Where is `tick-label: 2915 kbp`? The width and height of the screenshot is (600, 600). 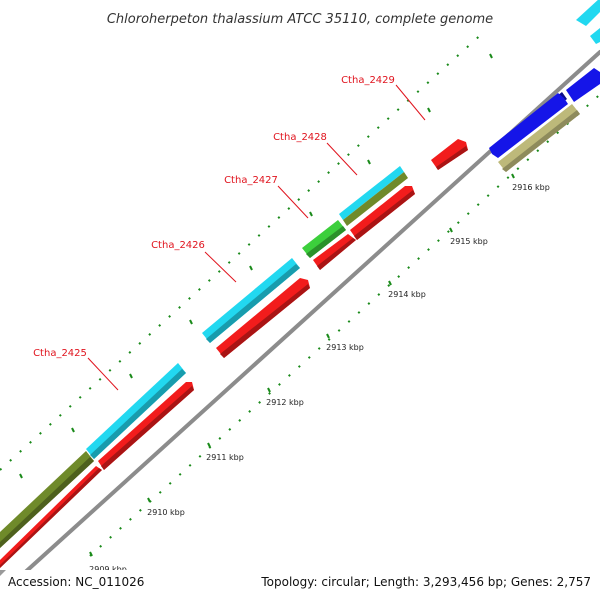
tick-label: 2915 kbp is located at coordinates (469, 241).